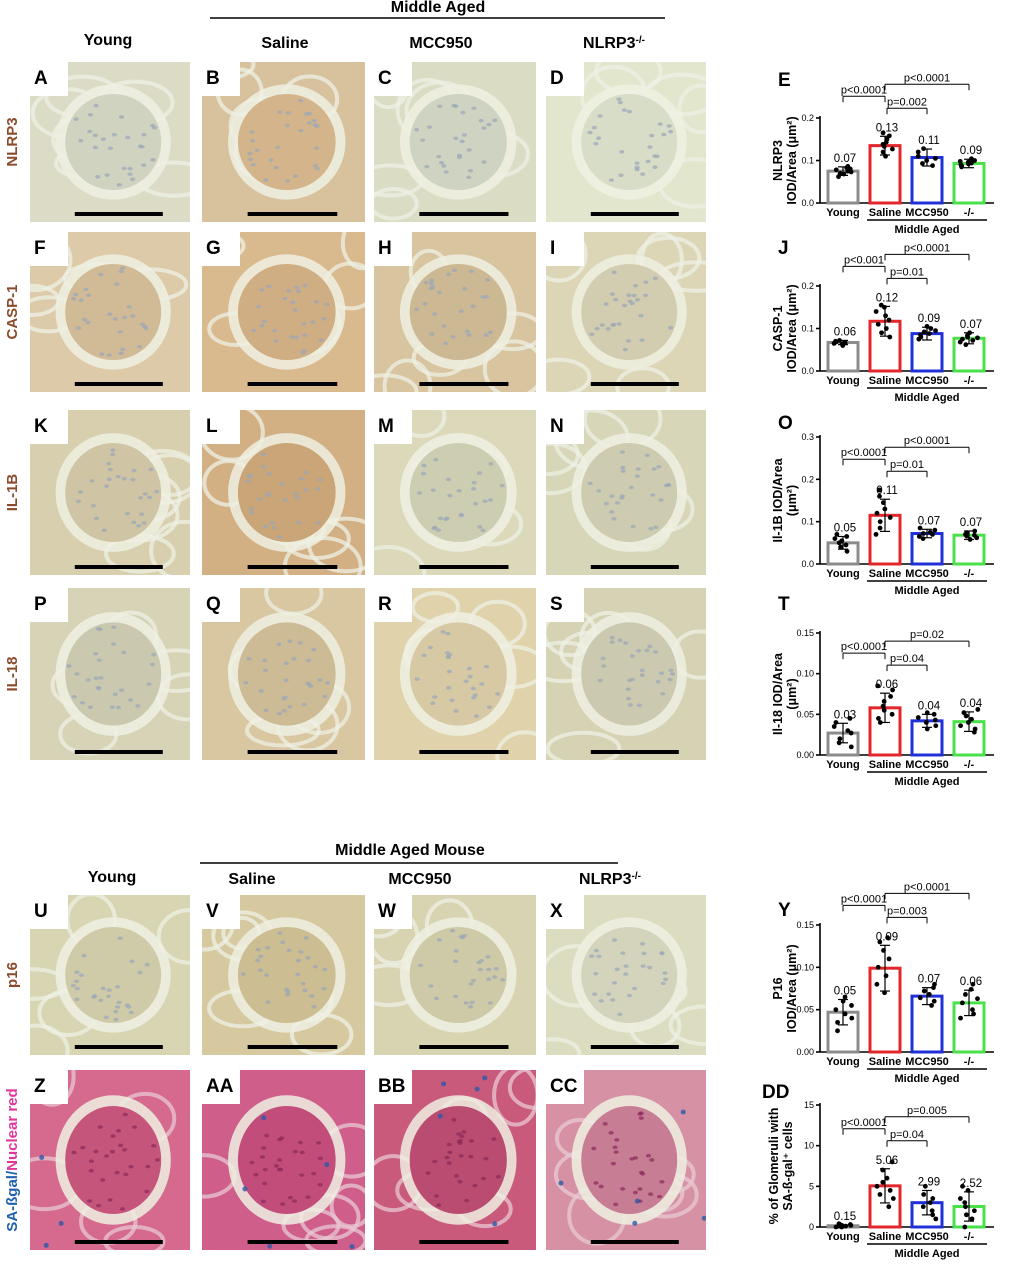  Describe the element at coordinates (556, 604) in the screenshot. I see `panel-label: S` at that location.